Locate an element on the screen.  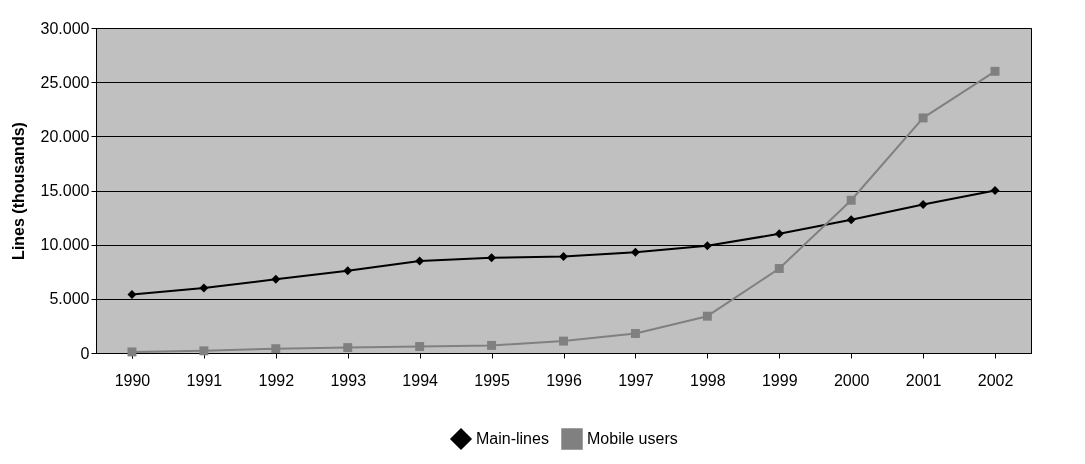
x-tick-label: 1990 is located at coordinates (132, 380).